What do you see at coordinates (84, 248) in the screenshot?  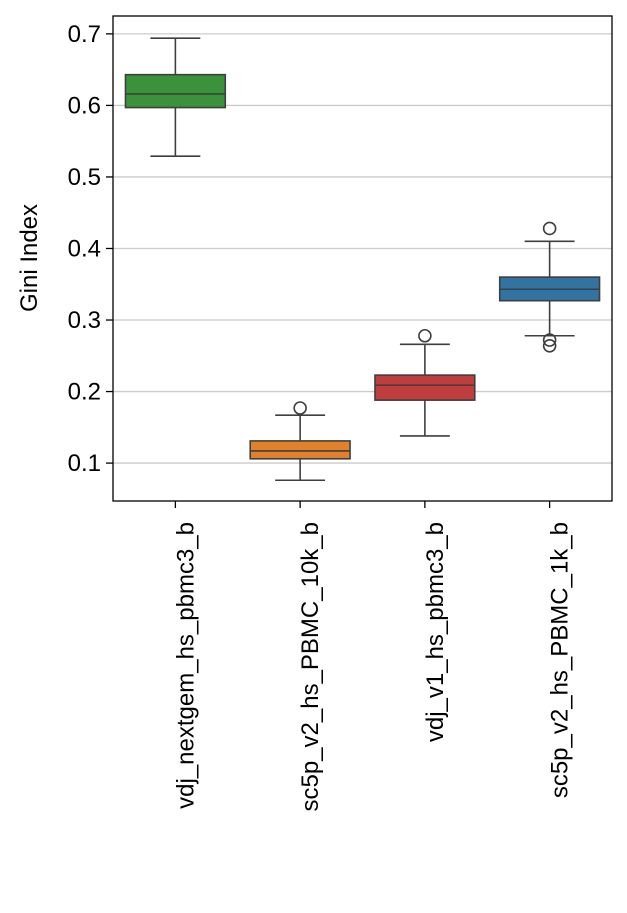 I see `y-tick-label: 0.4` at bounding box center [84, 248].